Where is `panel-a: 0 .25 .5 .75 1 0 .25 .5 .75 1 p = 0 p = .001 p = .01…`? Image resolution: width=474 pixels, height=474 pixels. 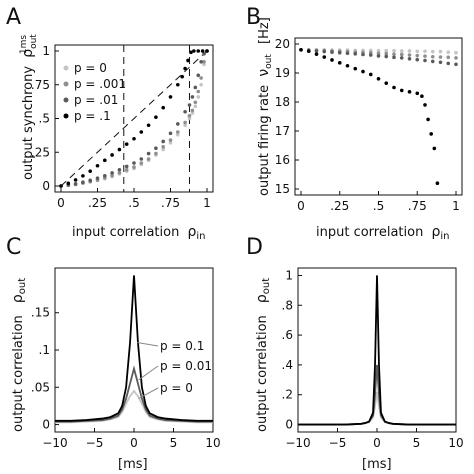
panel-a: 0 .25 .5 .75 1 0 .25 .5 .75 1 p = 0 p = .001 p = .01… is located at coordinates (122, 127).